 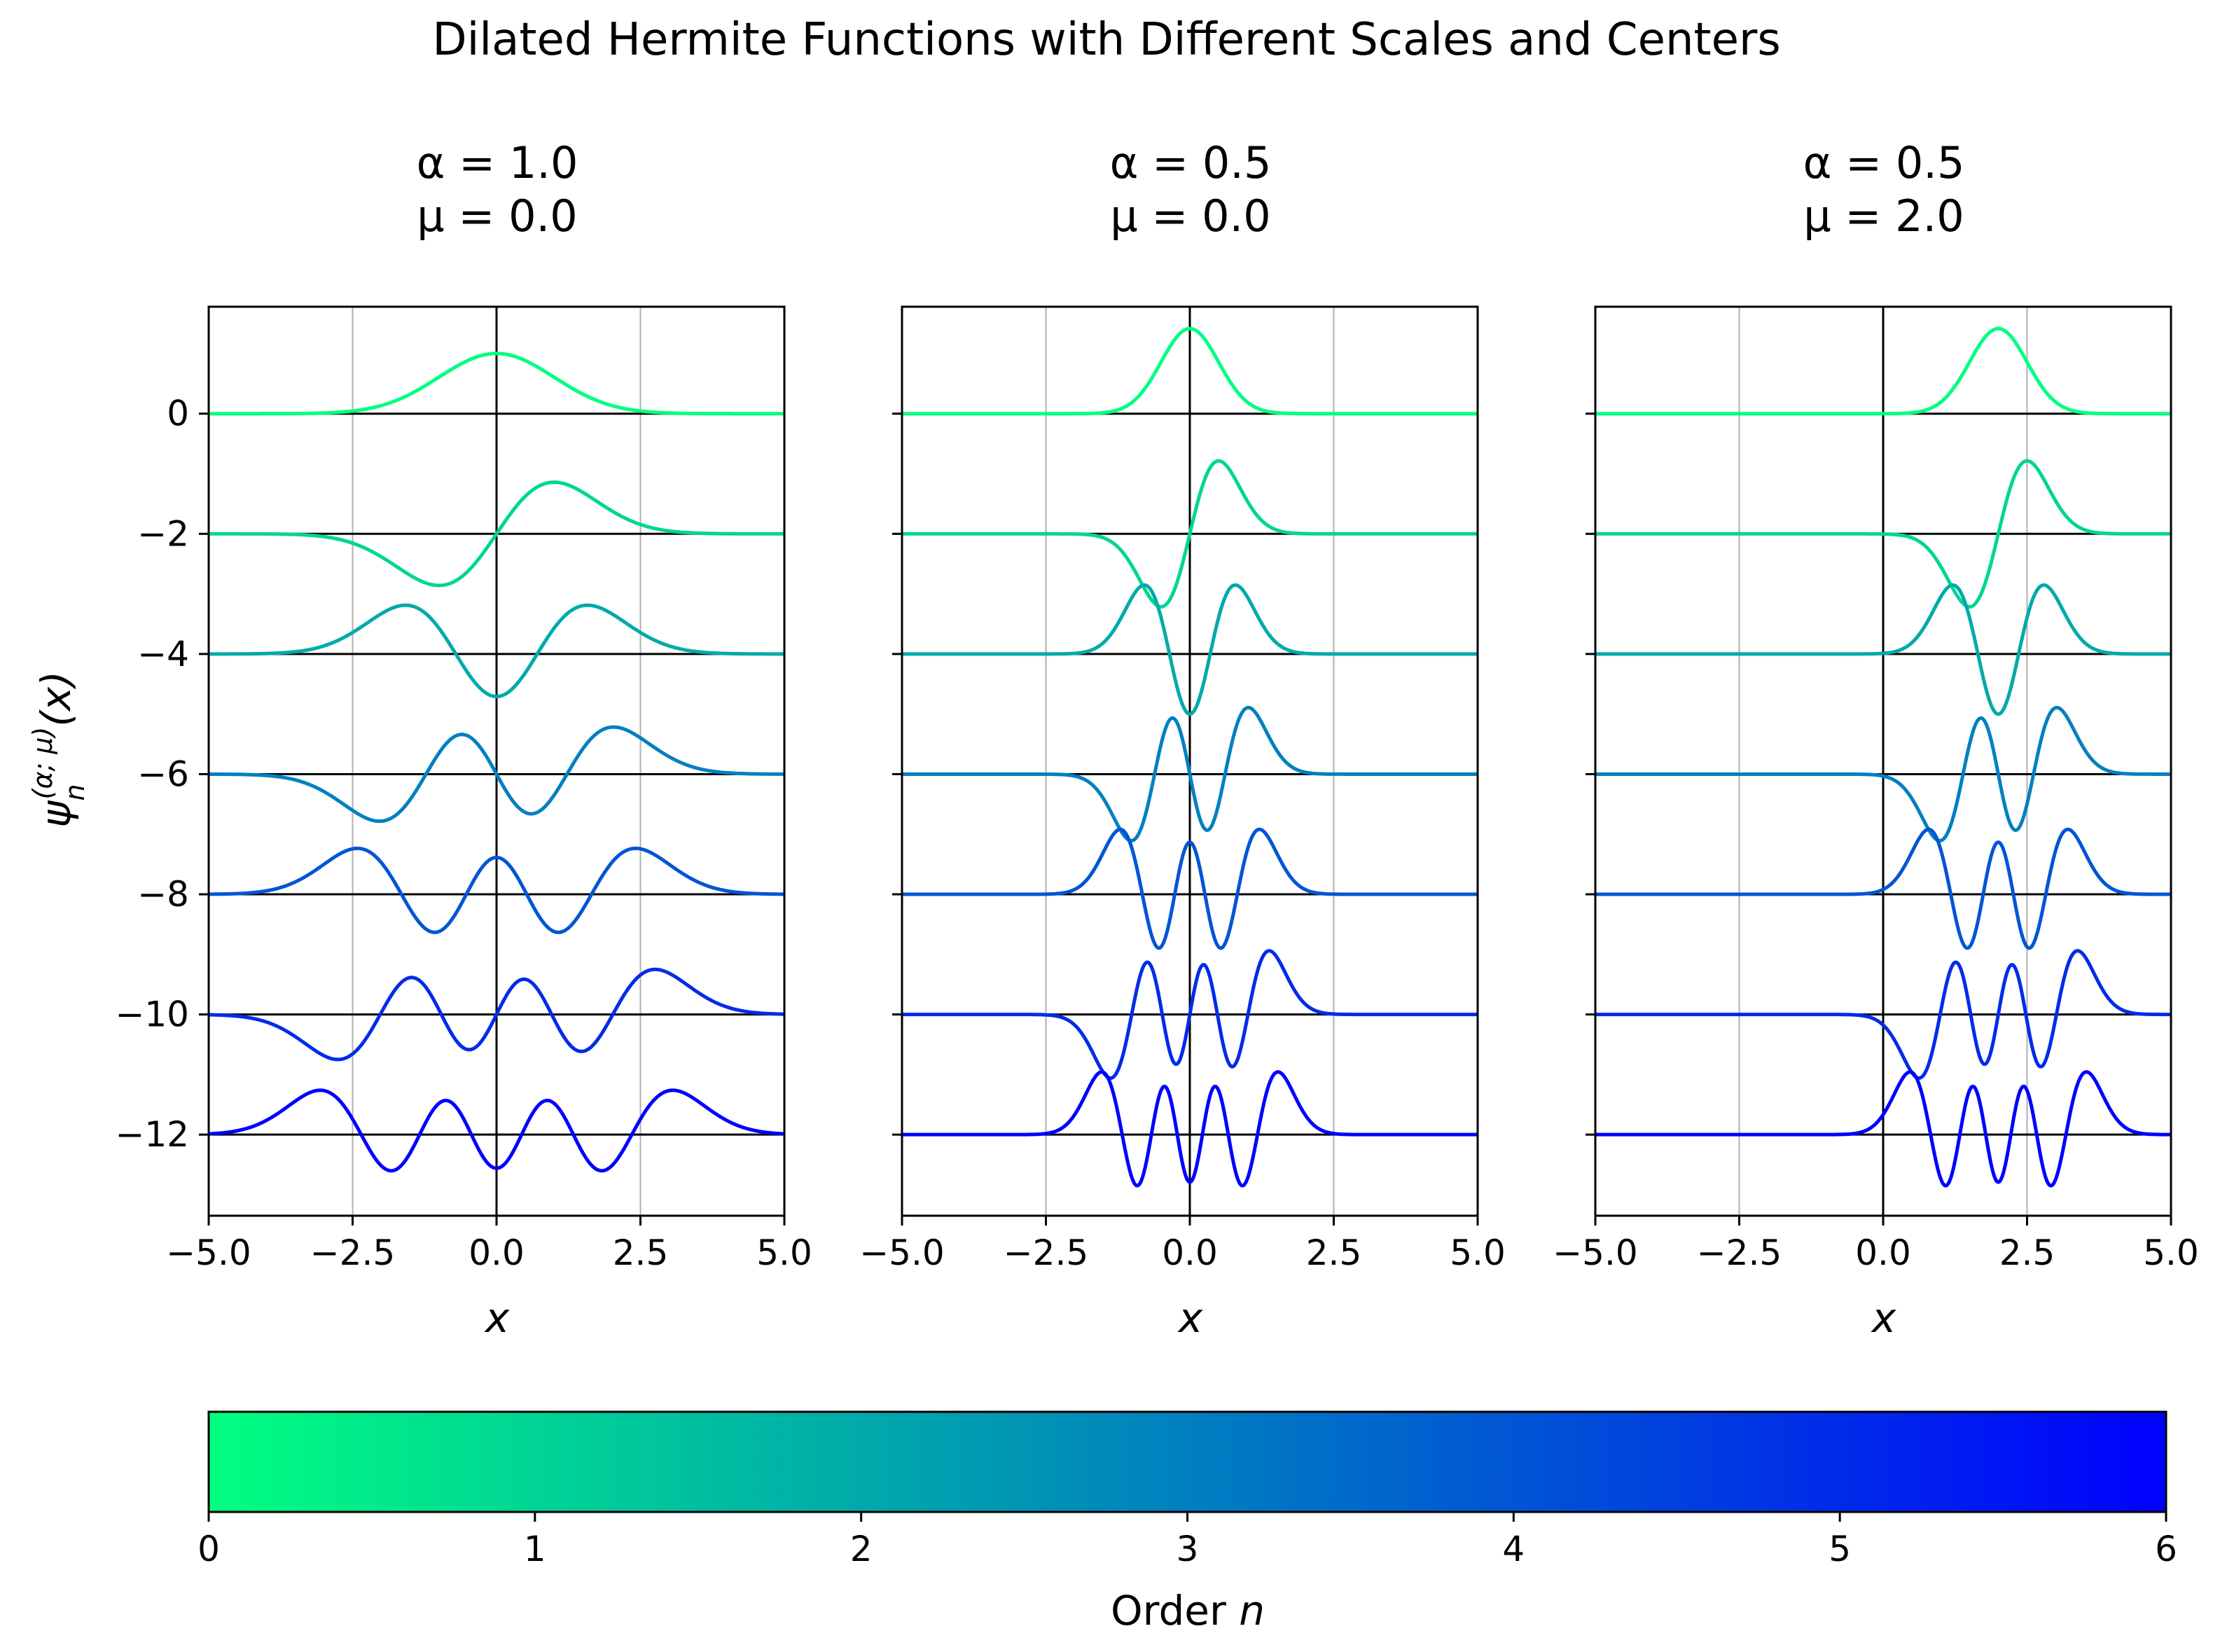 What do you see at coordinates (178, 414) in the screenshot?
I see `y-tick-label: 0` at bounding box center [178, 414].